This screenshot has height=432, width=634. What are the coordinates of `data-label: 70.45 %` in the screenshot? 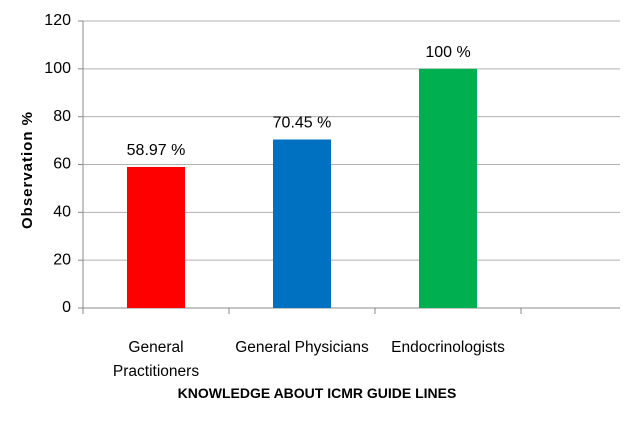 It's located at (302, 123).